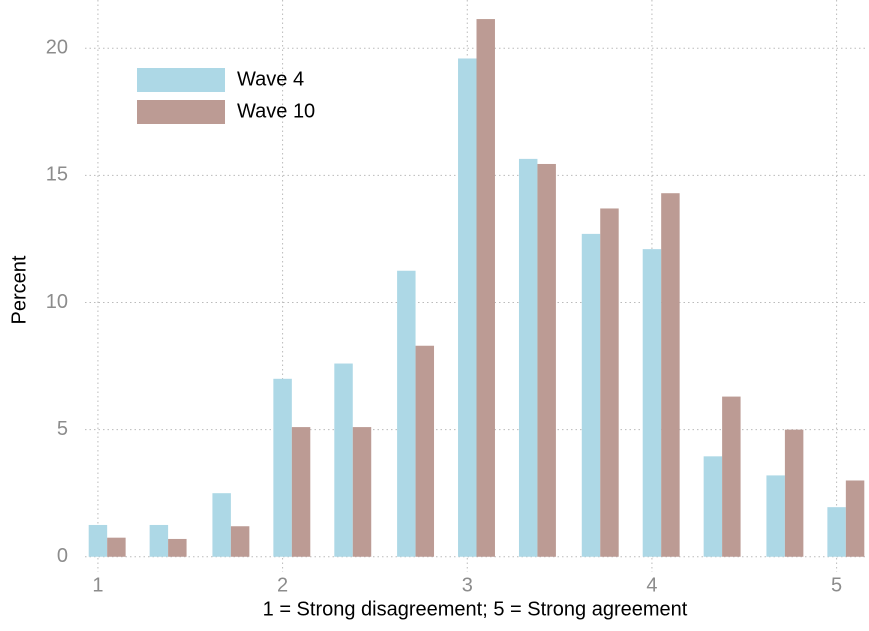 This screenshot has height=631, width=869. I want to click on y-tick-label: 10, so click(57, 302).